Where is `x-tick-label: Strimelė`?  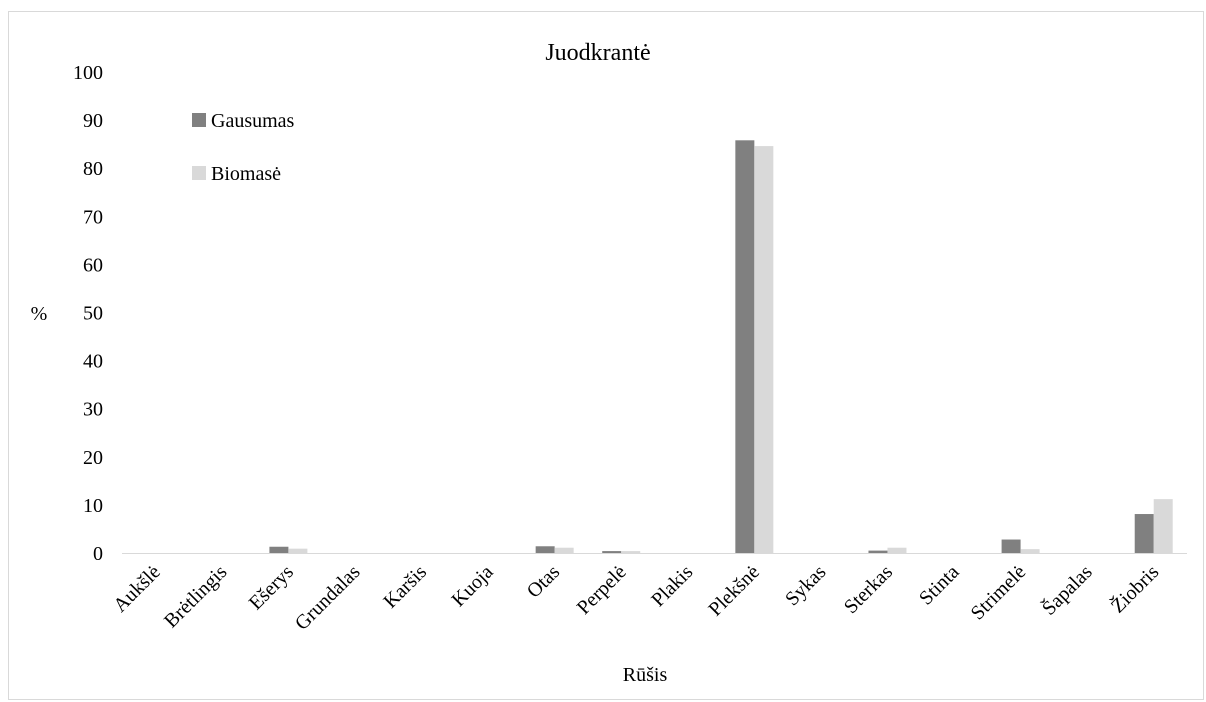 x-tick-label: Strimelė is located at coordinates (999, 593).